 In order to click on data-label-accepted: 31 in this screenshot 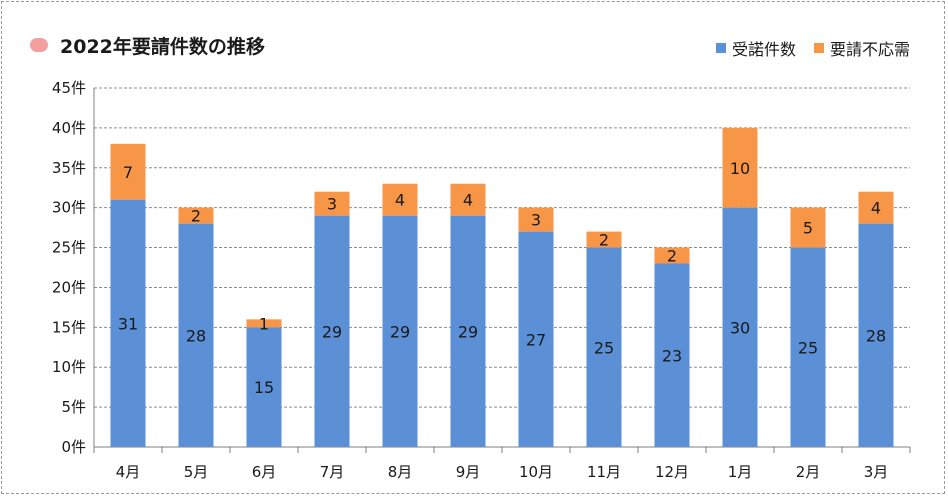, I will do `click(128, 323)`.